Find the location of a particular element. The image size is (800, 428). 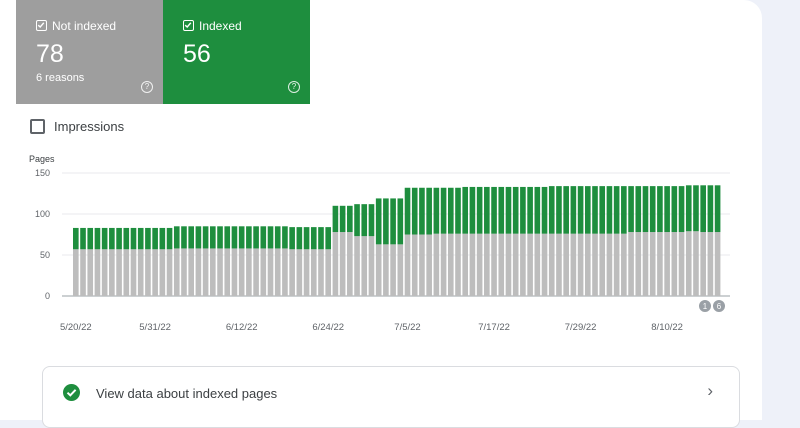

x-tick-label: 5/31/22 is located at coordinates (155, 327).